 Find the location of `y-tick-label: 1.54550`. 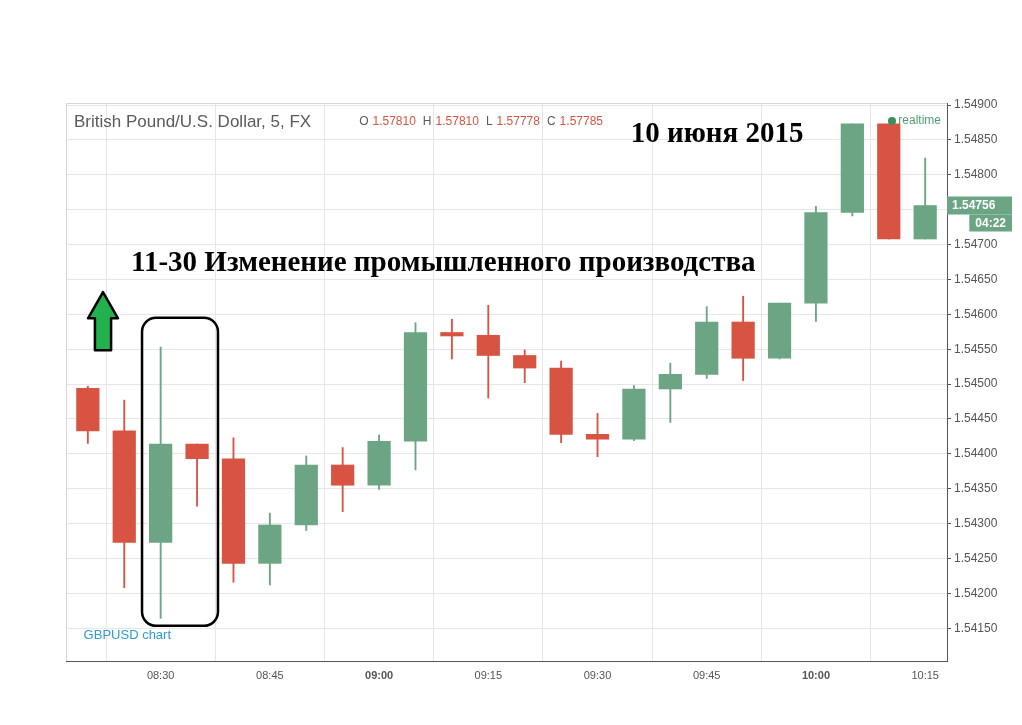

y-tick-label: 1.54550 is located at coordinates (976, 348).